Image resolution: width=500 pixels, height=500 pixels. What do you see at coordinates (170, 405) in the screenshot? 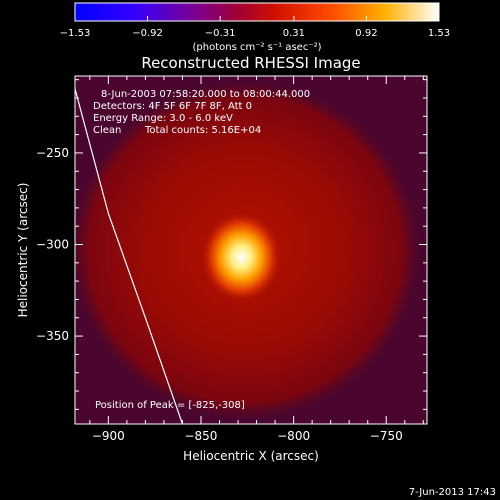
I see `annotation-peak-position: Position of Peak = [-825,-308]` at bounding box center [170, 405].